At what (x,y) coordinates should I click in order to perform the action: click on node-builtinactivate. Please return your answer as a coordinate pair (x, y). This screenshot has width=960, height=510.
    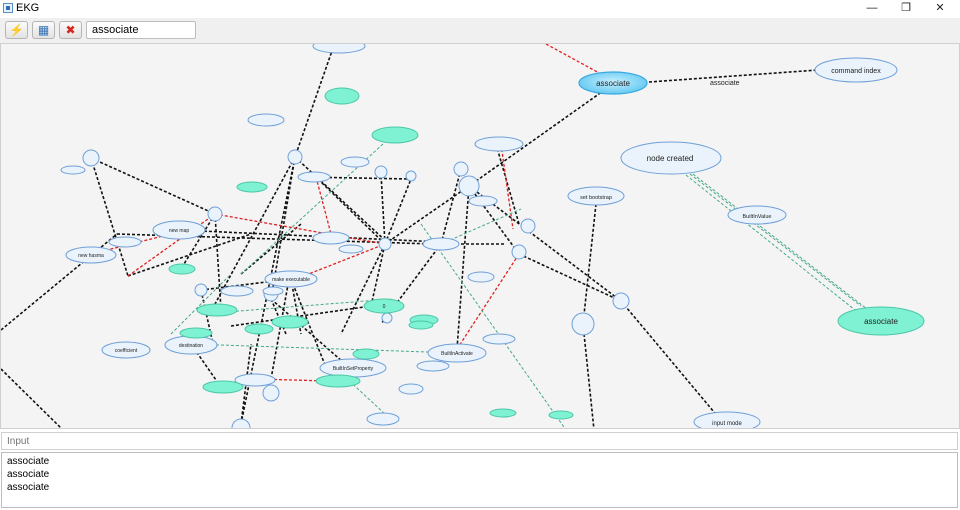
    Looking at the image, I should click on (457, 353).